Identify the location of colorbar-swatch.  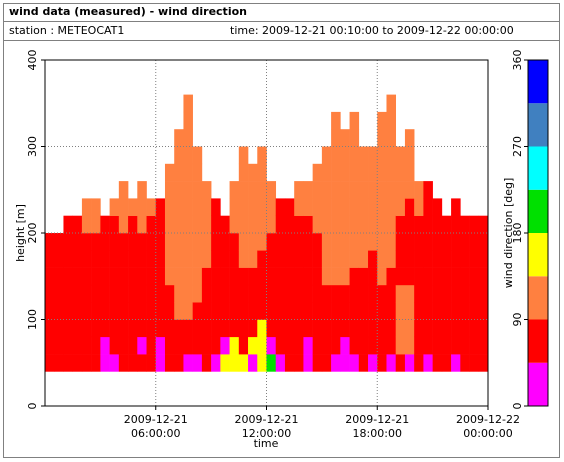
(538, 341).